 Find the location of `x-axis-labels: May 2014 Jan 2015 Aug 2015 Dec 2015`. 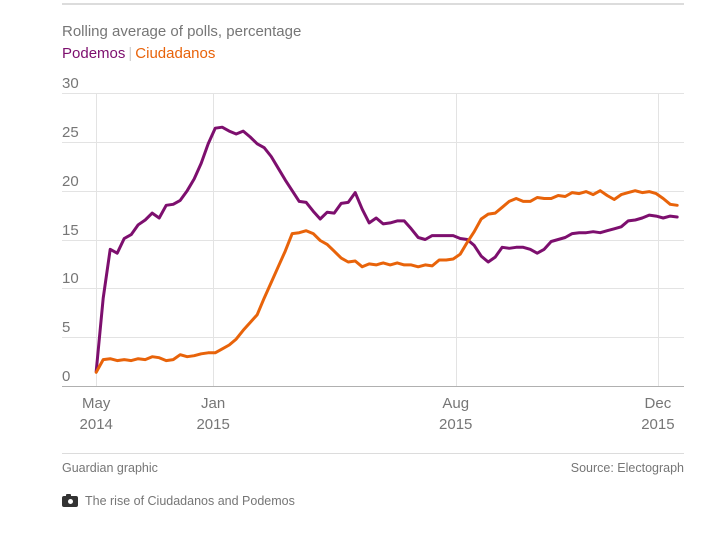

x-axis-labels: May 2014 Jan 2015 Aug 2015 Dec 2015 is located at coordinates (373, 415).